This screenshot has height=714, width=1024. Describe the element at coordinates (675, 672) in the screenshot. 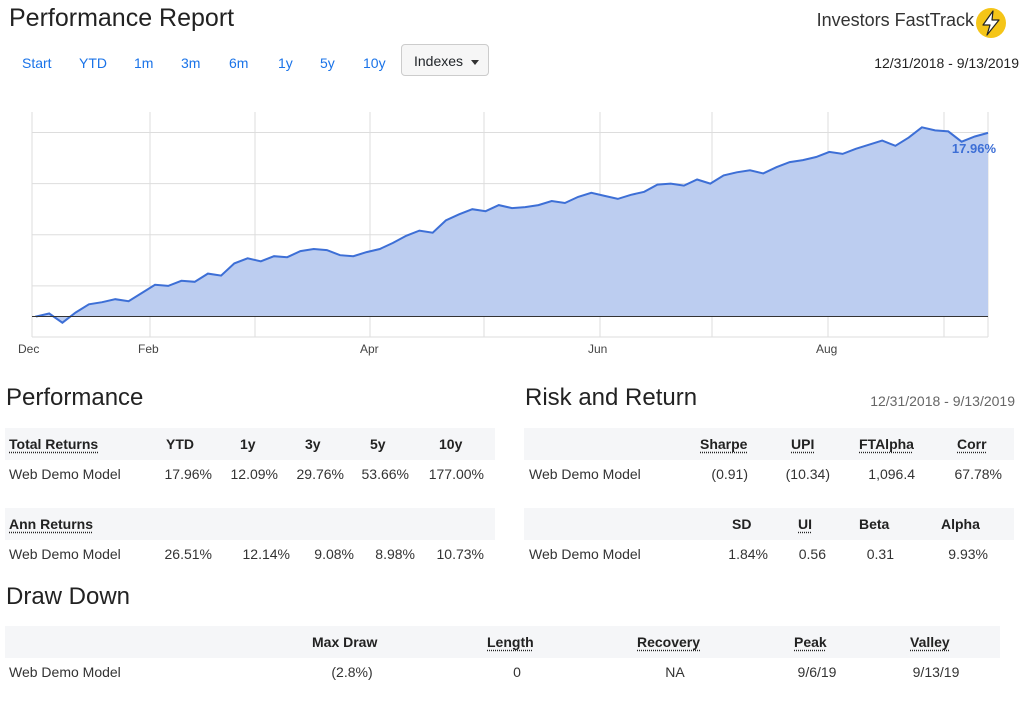

I see `recovery-value: NA` at that location.